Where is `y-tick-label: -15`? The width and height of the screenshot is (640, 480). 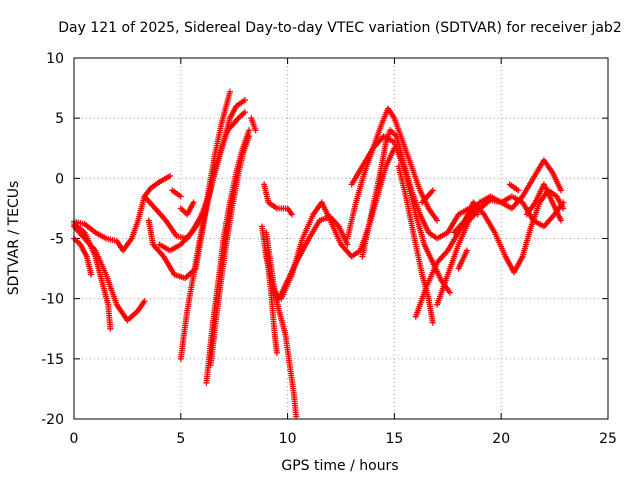
y-tick-label: -15 is located at coordinates (52, 360).